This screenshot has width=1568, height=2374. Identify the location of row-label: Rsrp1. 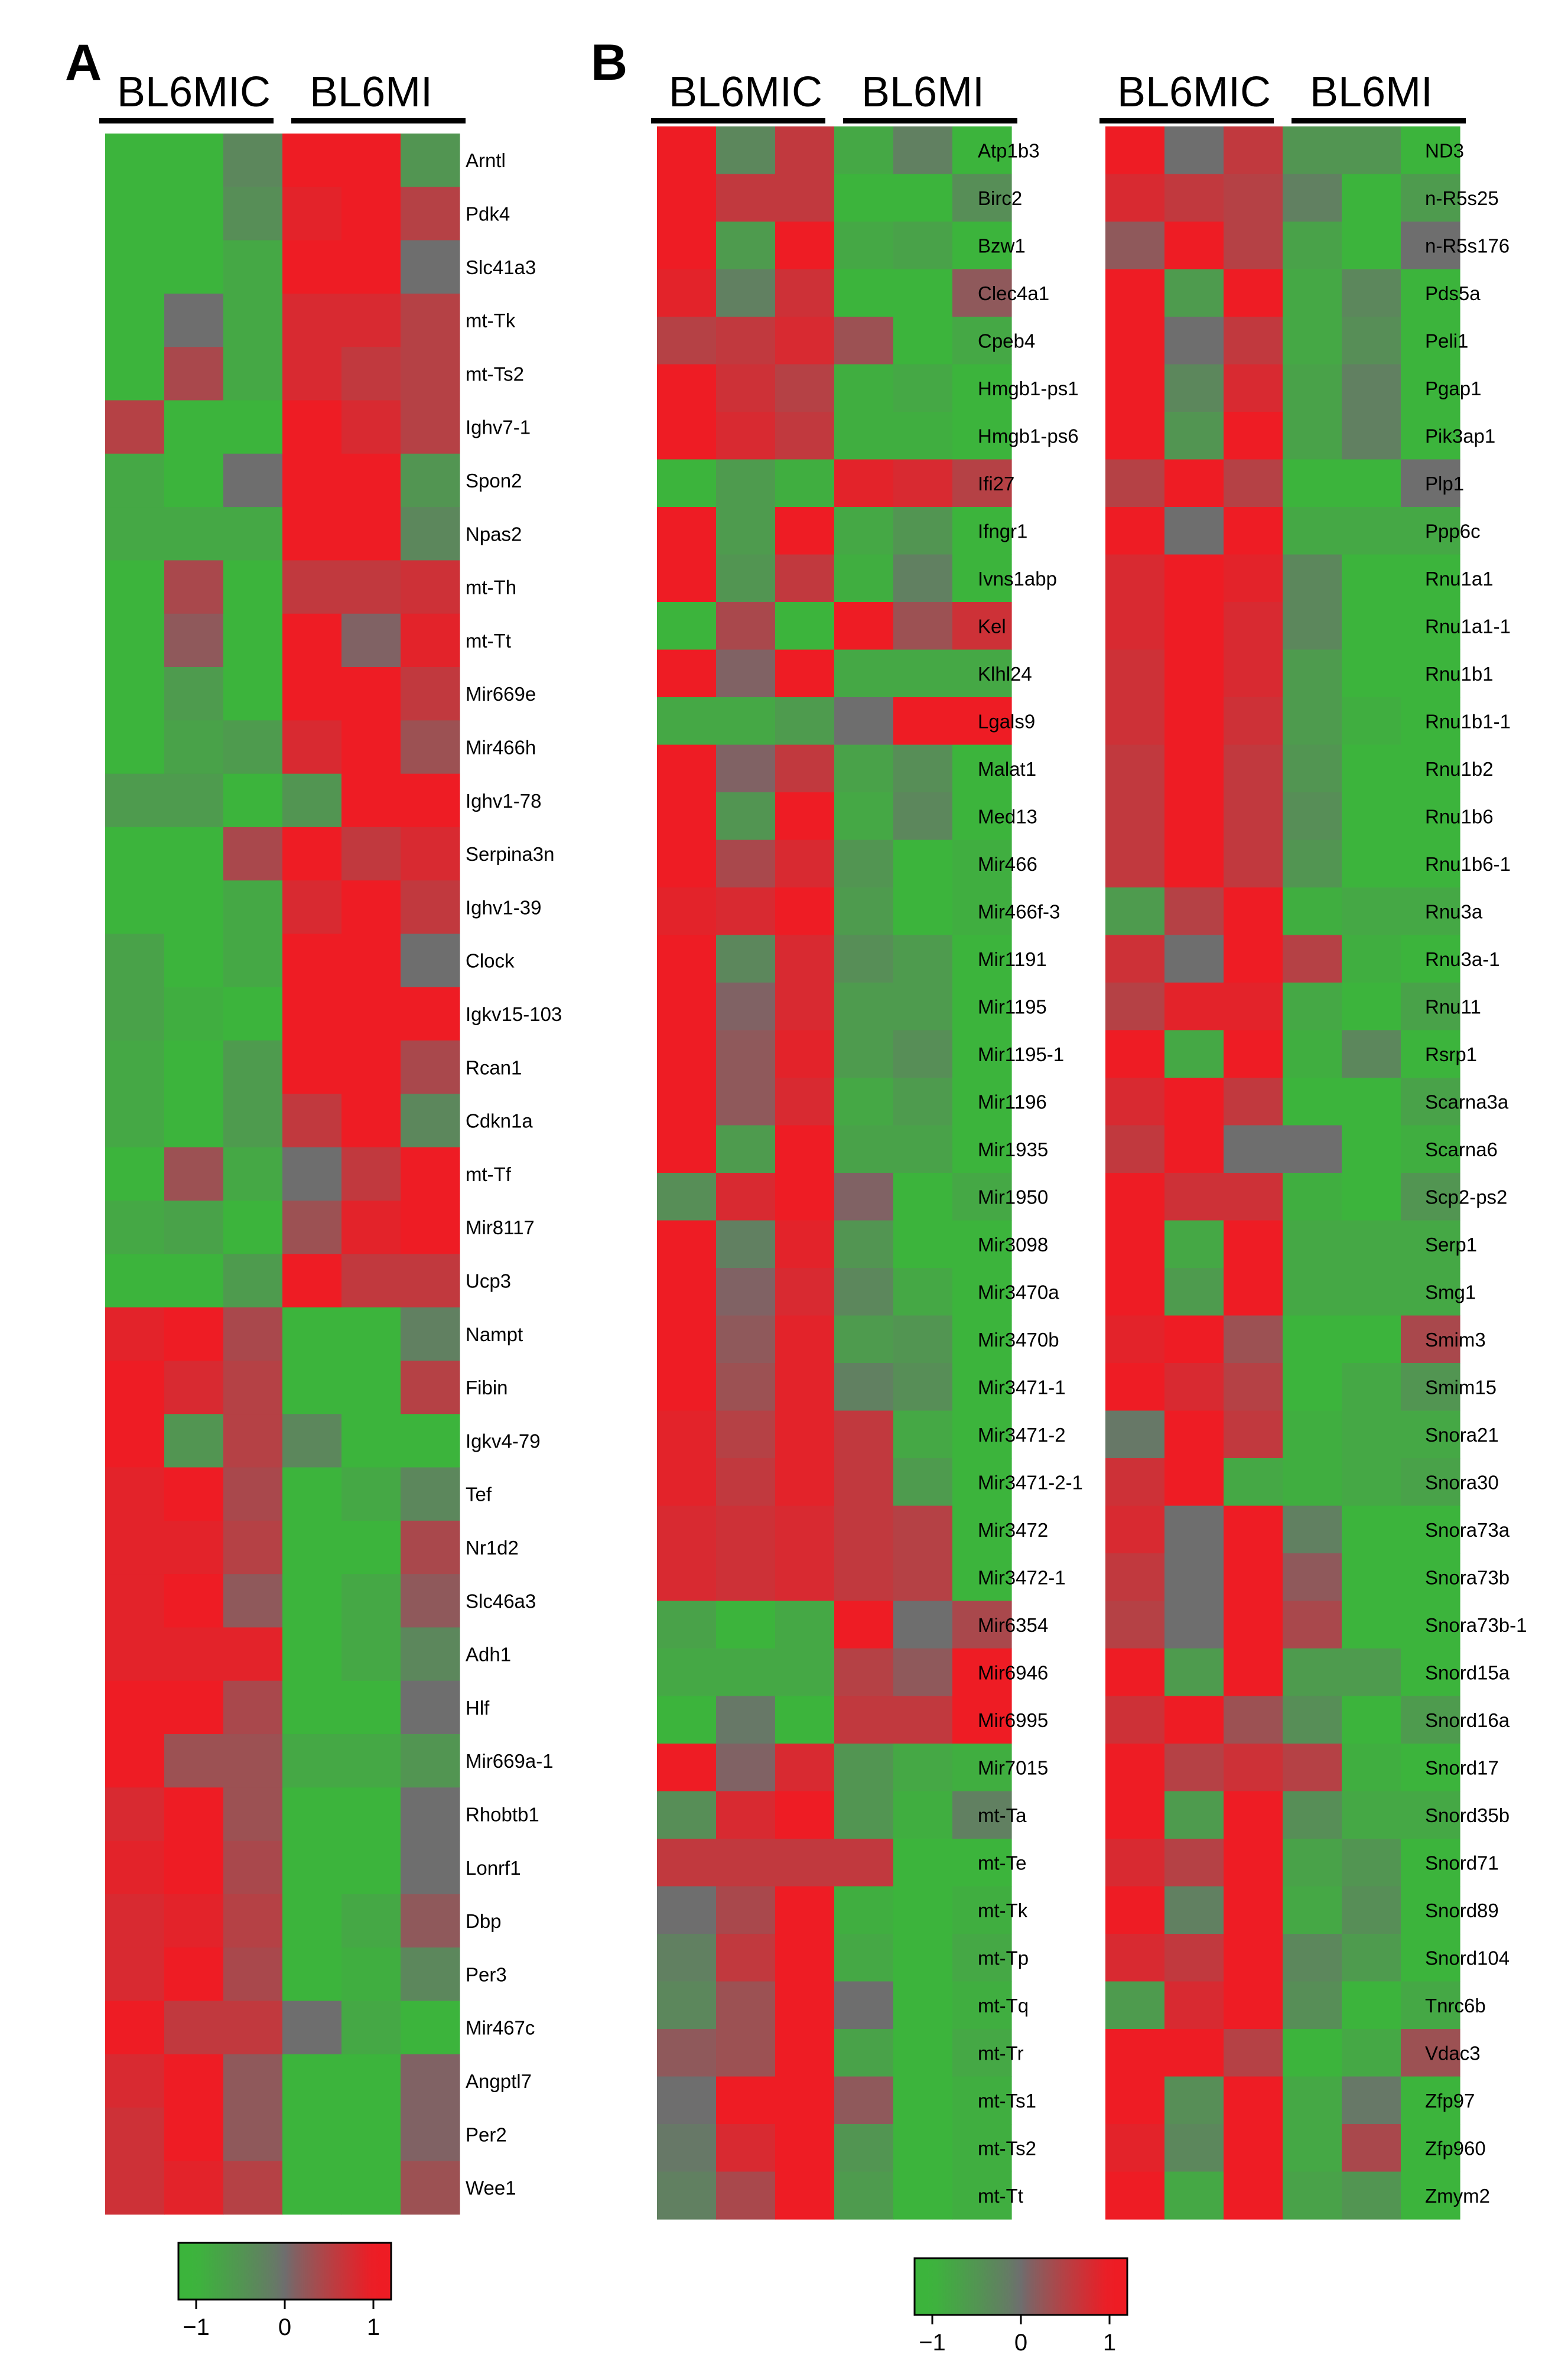
(1451, 1054).